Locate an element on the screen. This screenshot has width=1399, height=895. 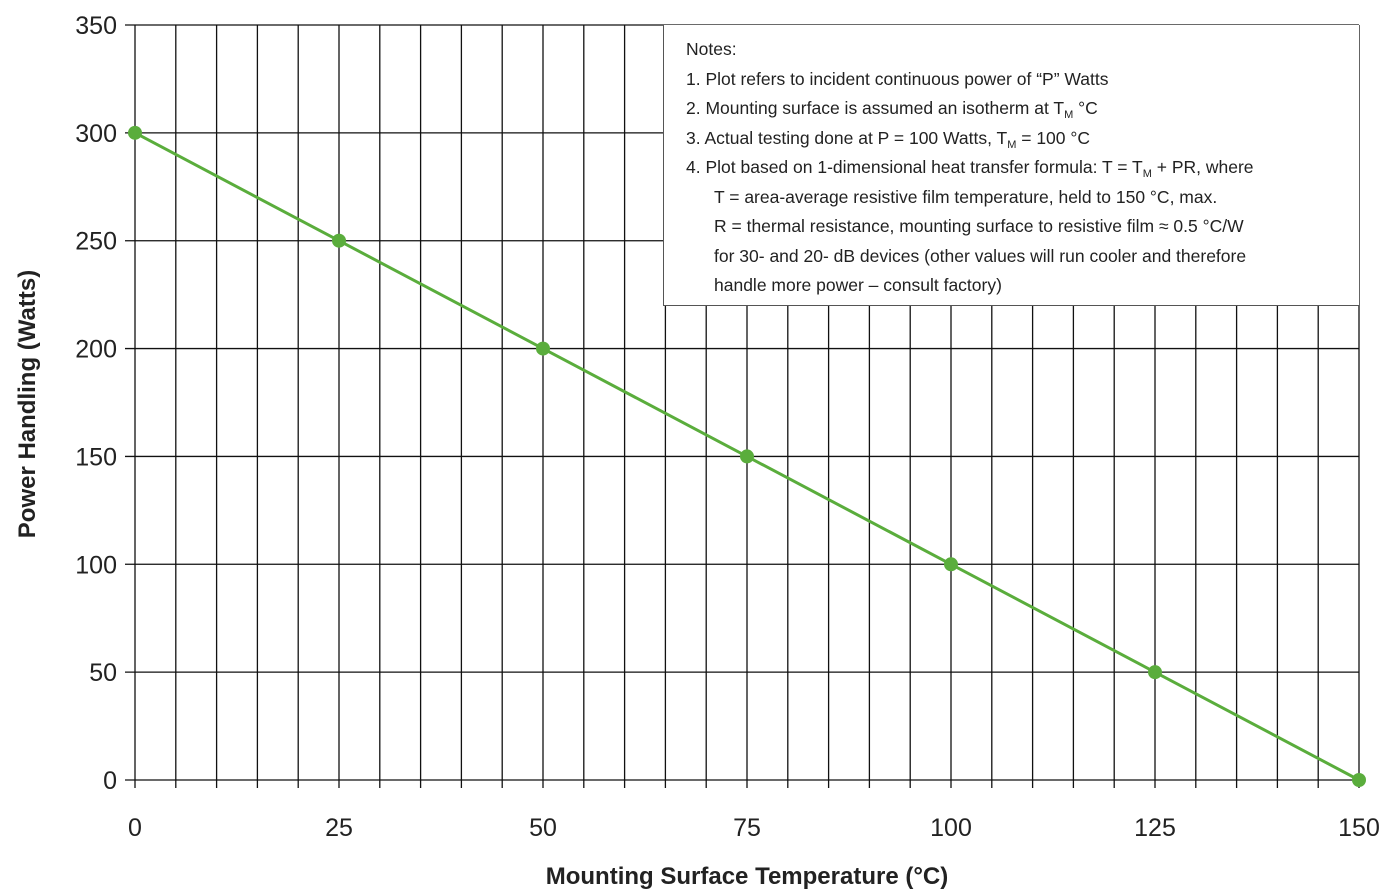
y-tick-label: 150 is located at coordinates (96, 457).